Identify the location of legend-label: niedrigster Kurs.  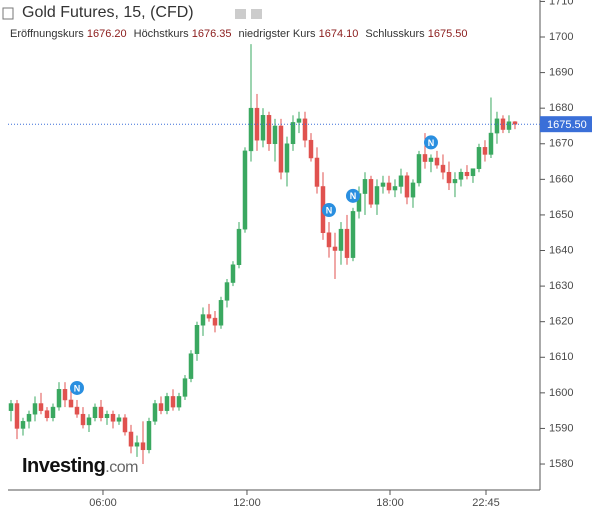
(277, 34).